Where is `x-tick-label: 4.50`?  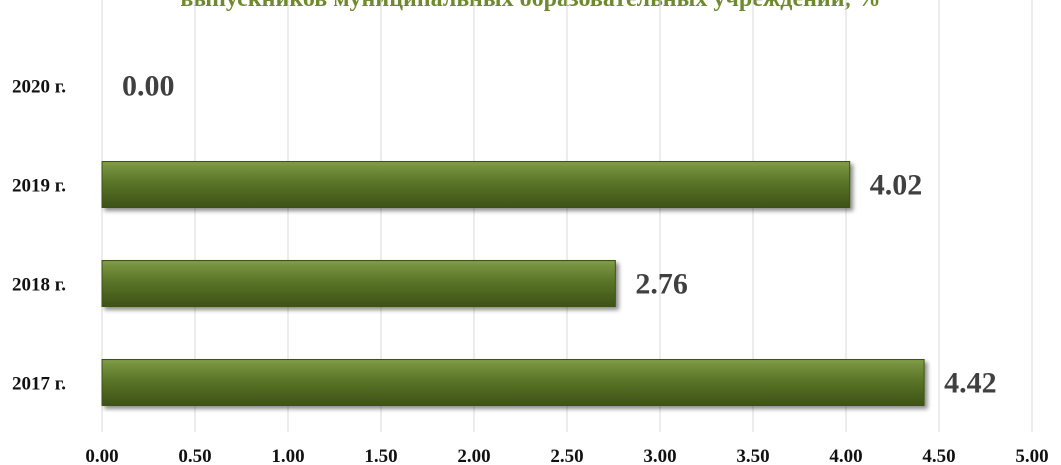
x-tick-label: 4.50 is located at coordinates (938, 455).